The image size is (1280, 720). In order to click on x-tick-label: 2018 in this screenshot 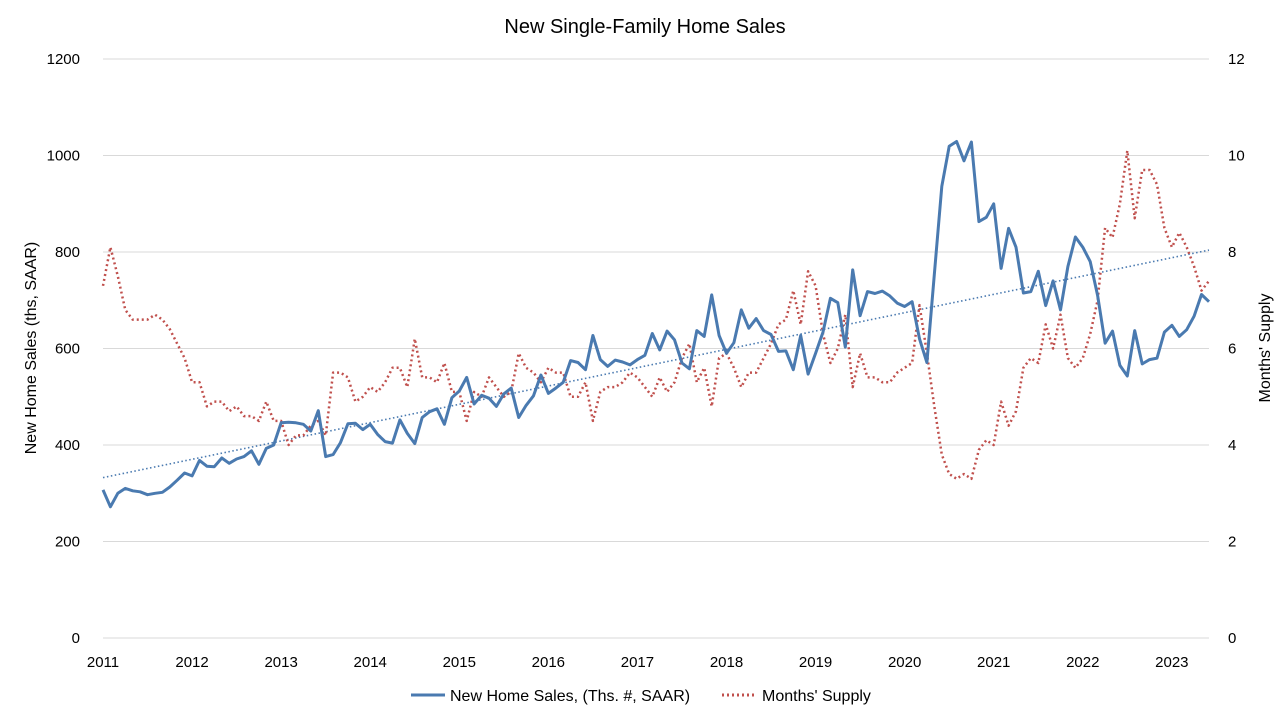, I will do `click(726, 662)`.